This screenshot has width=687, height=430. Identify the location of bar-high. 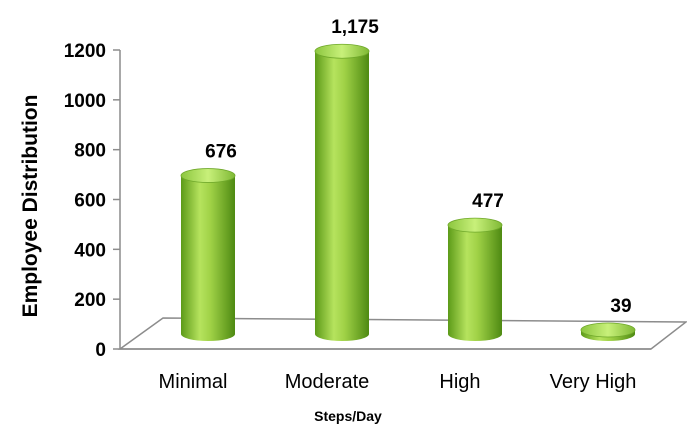
(475, 279).